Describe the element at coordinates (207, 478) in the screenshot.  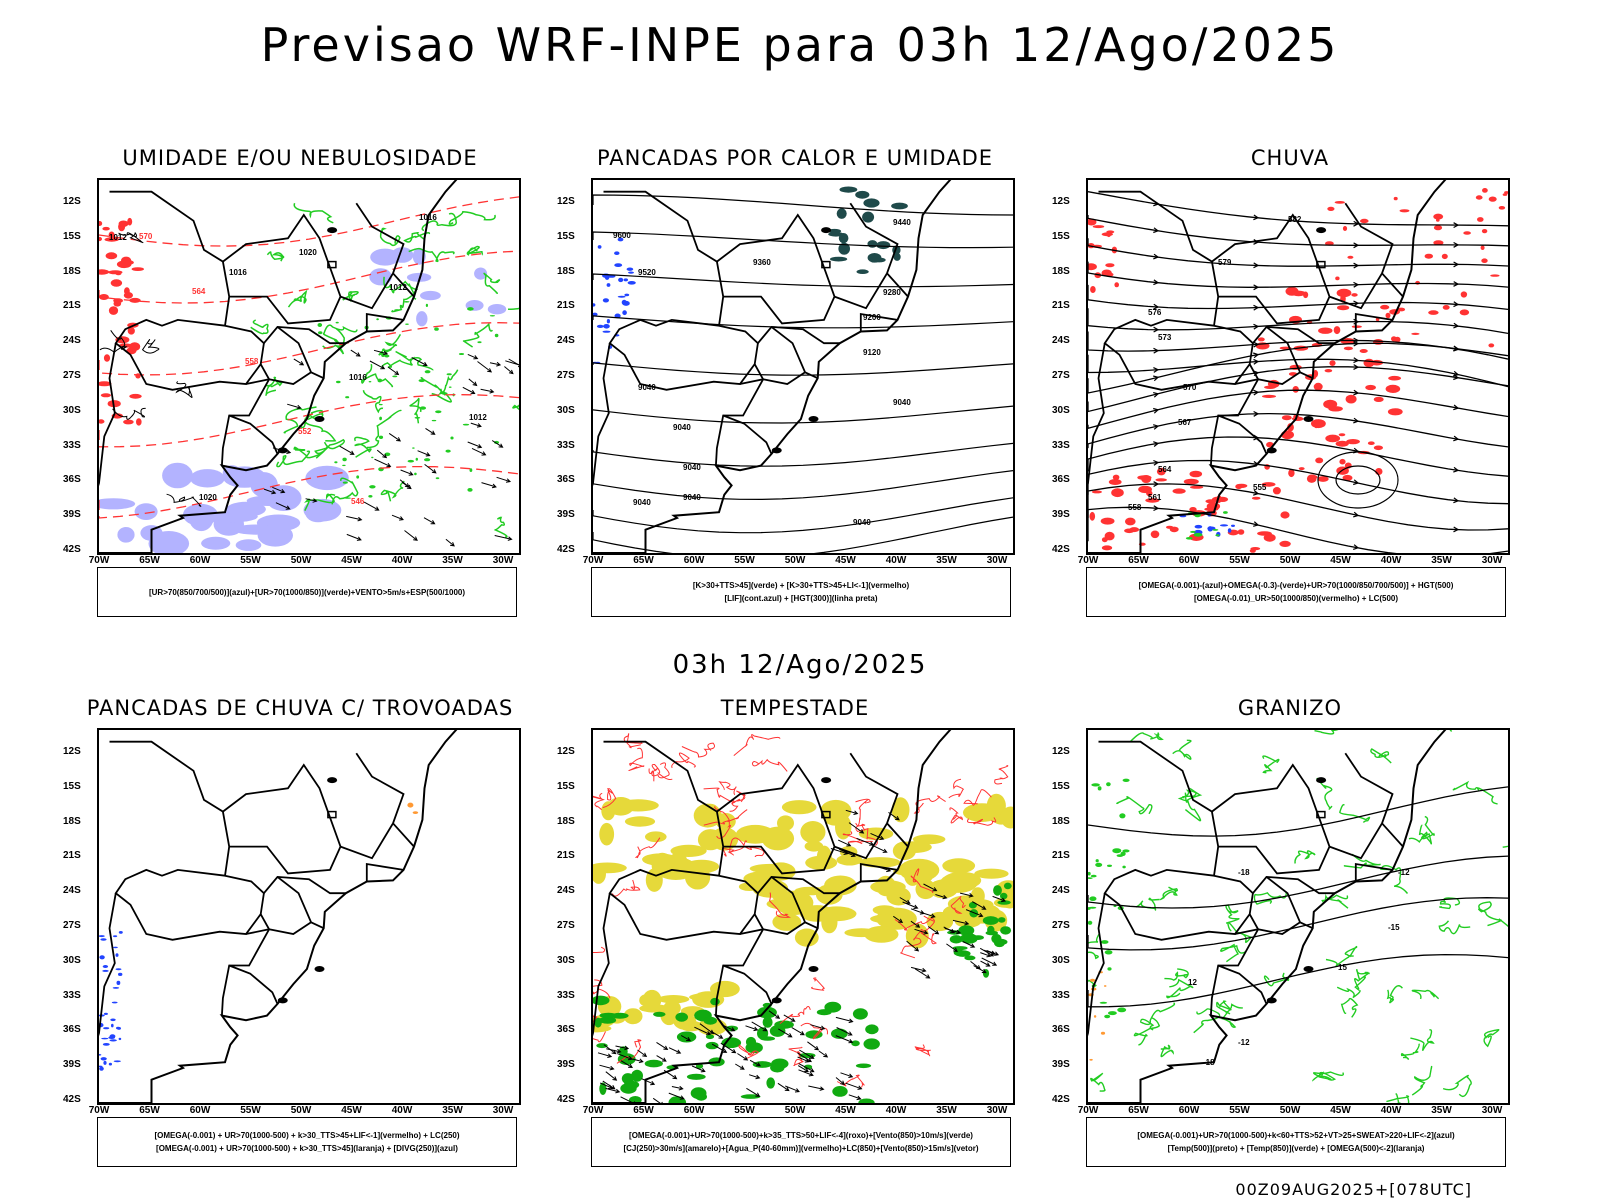
I see `humidity-upper-area` at that location.